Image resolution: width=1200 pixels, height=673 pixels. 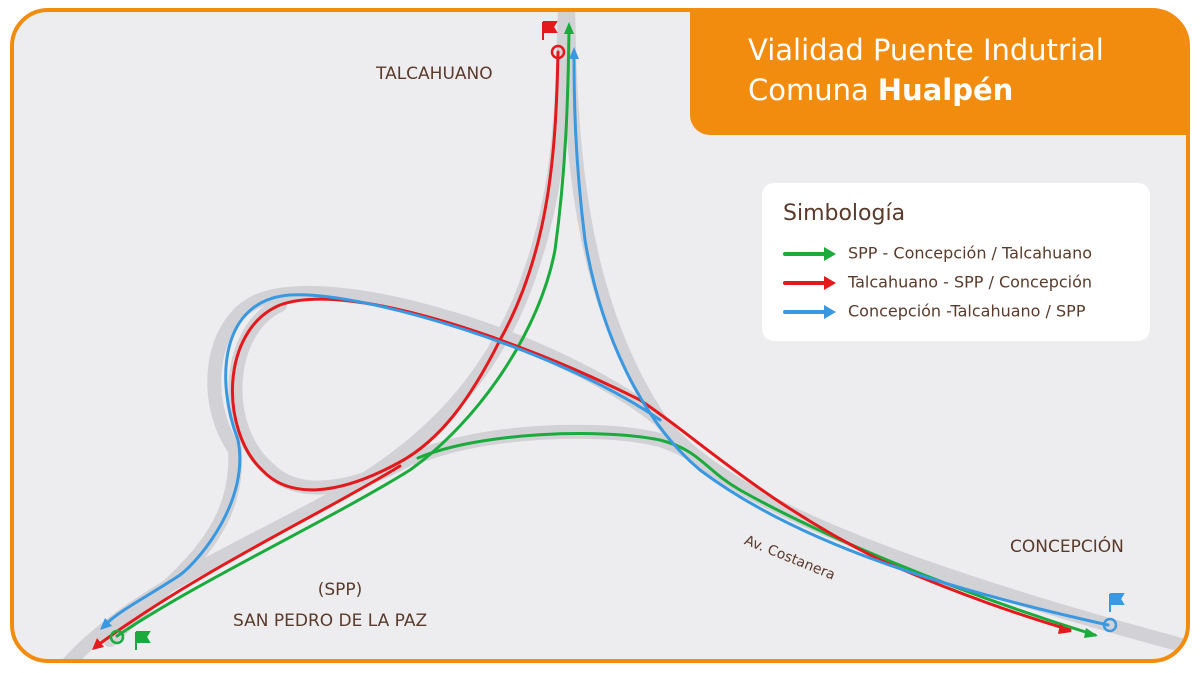 What do you see at coordinates (249, 555) in the screenshot?
I see `route-red` at bounding box center [249, 555].